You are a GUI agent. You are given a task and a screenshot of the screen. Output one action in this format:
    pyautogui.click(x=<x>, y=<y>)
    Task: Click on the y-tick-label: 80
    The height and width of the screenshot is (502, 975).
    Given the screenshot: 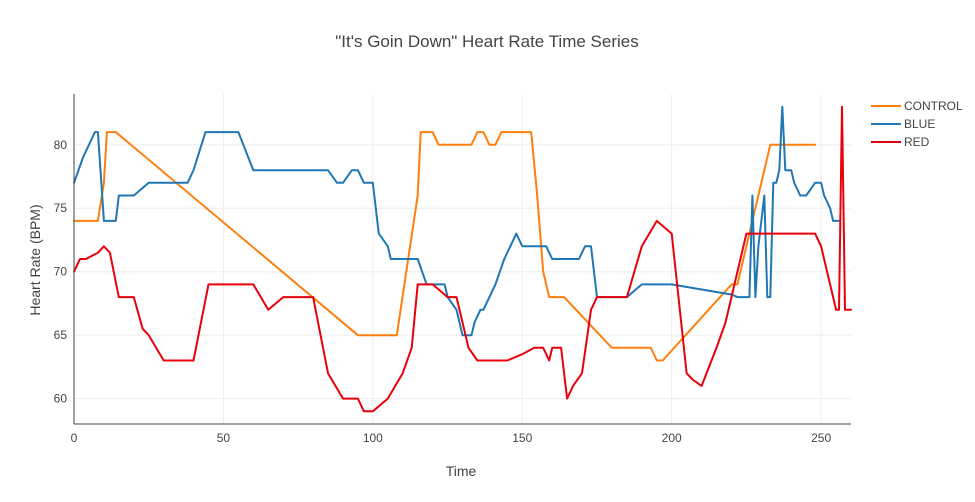 What is the action you would take?
    pyautogui.click(x=61, y=145)
    